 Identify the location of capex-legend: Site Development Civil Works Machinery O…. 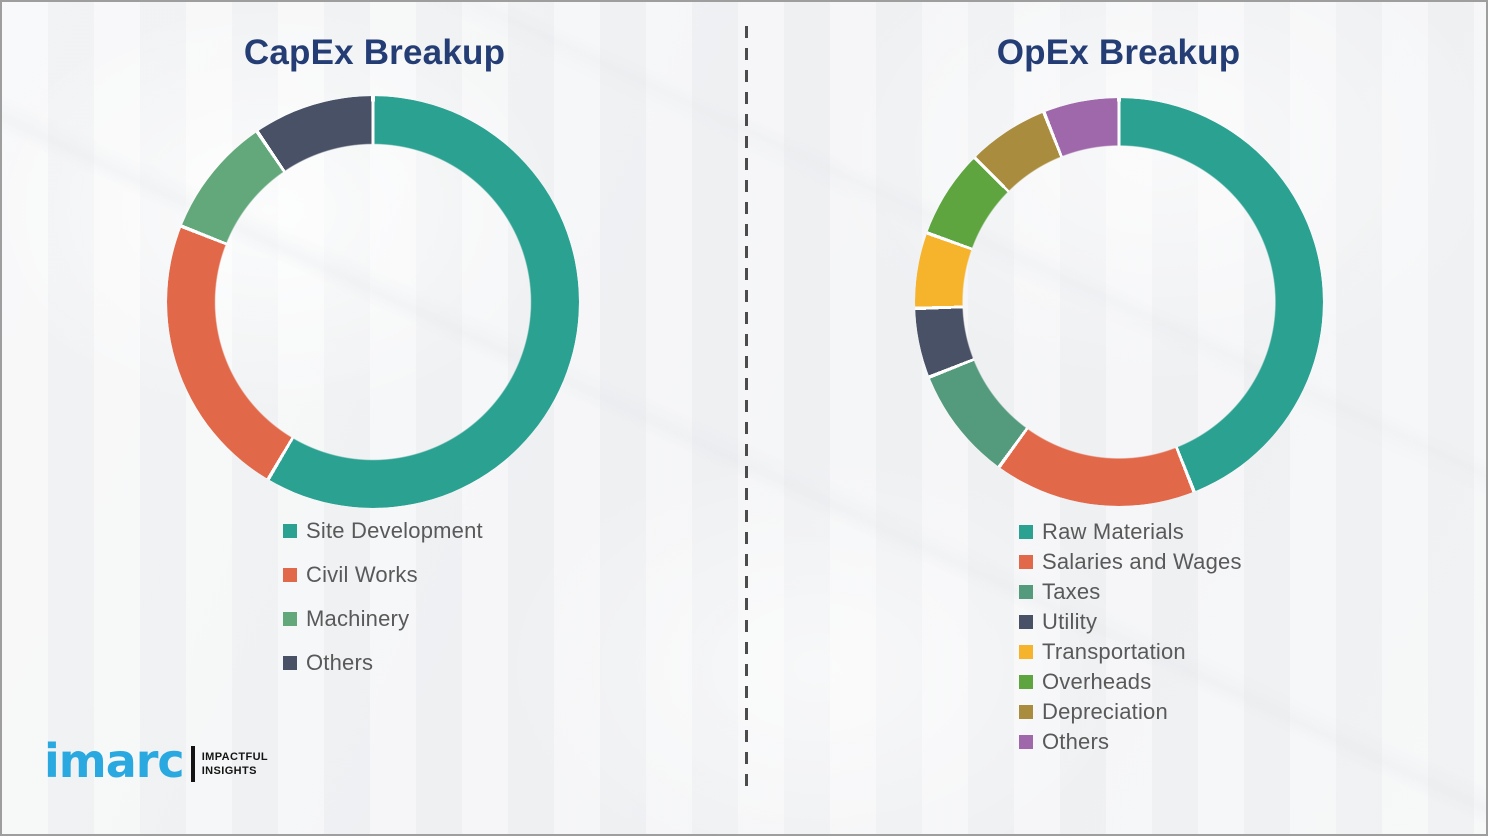
(383, 597).